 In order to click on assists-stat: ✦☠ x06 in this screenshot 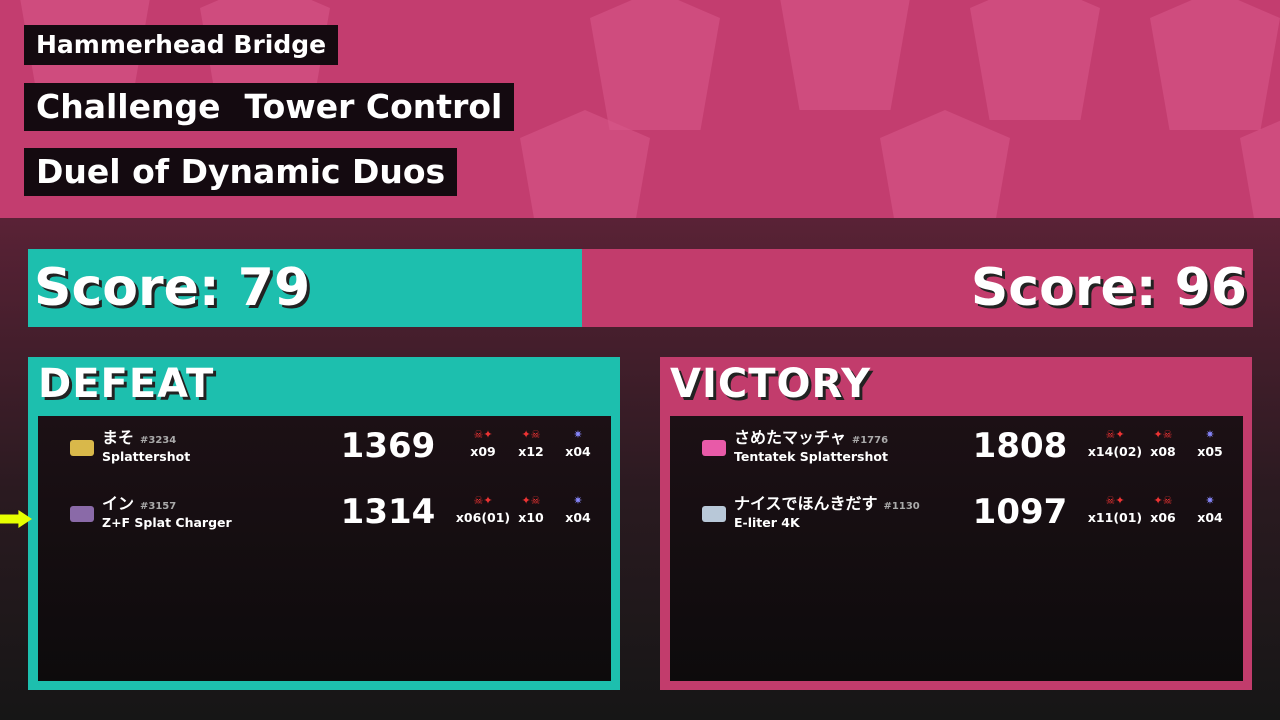, I will do `click(1163, 509)`.